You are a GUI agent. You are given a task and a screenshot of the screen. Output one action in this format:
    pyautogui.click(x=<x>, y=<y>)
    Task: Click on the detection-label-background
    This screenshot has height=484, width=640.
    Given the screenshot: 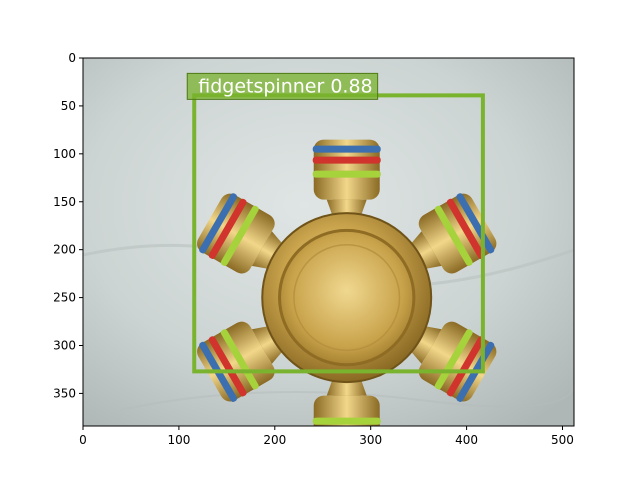 What is the action you would take?
    pyautogui.click(x=282, y=86)
    